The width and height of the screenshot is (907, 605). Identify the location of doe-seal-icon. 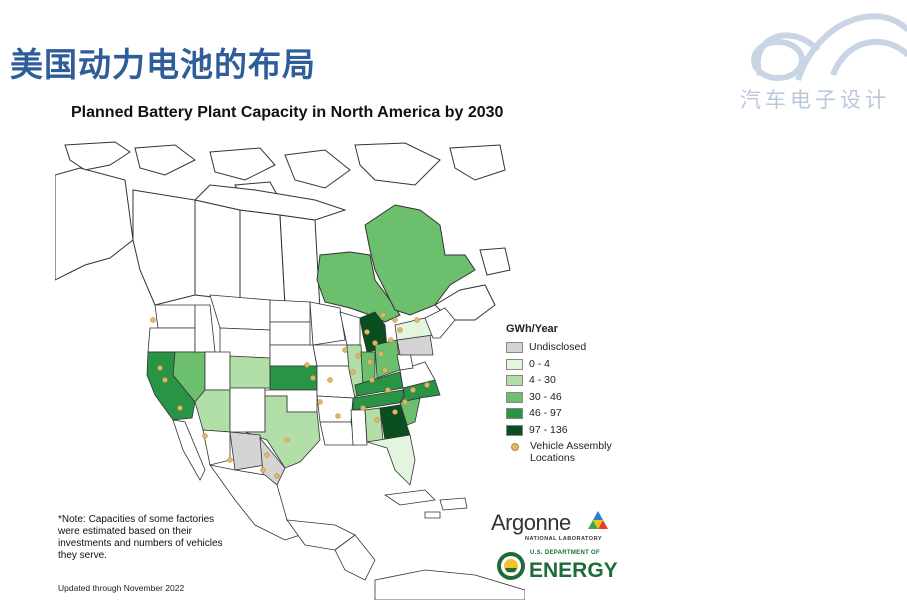
(511, 566).